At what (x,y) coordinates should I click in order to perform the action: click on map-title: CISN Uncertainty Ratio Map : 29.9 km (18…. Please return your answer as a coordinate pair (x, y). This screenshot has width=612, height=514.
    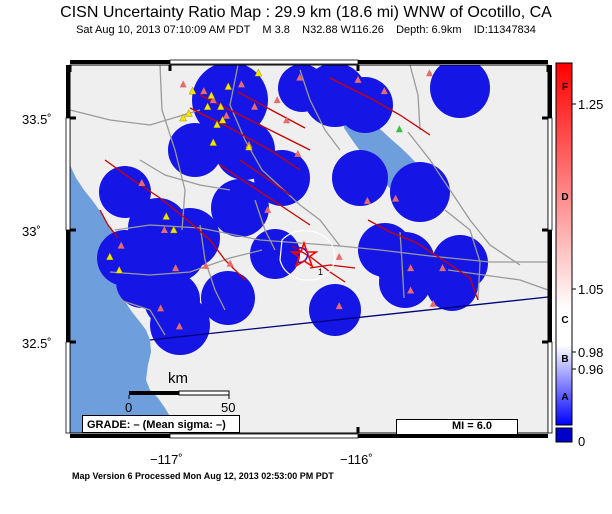
    Looking at the image, I should click on (306, 12).